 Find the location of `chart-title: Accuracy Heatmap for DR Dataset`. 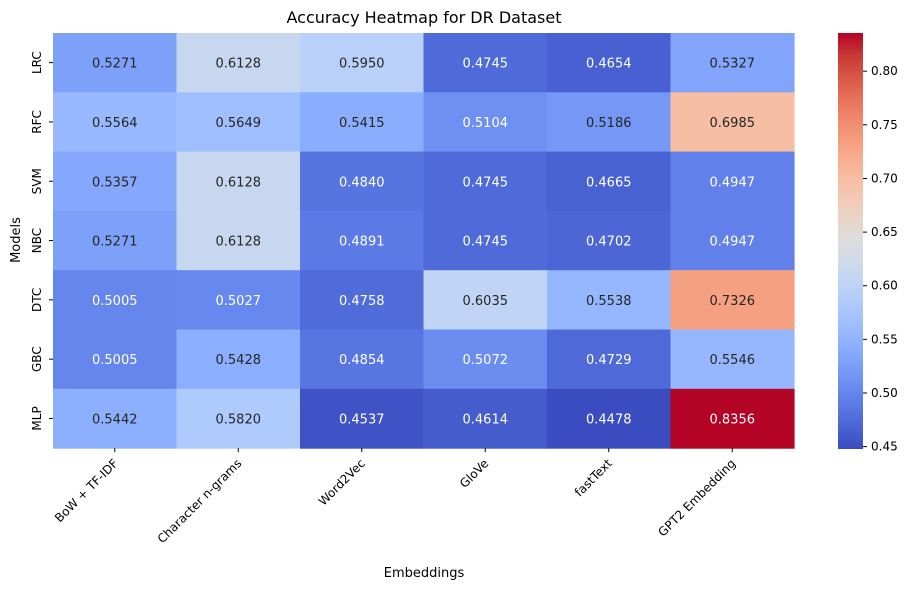

chart-title: Accuracy Heatmap for DR Dataset is located at coordinates (424, 17).